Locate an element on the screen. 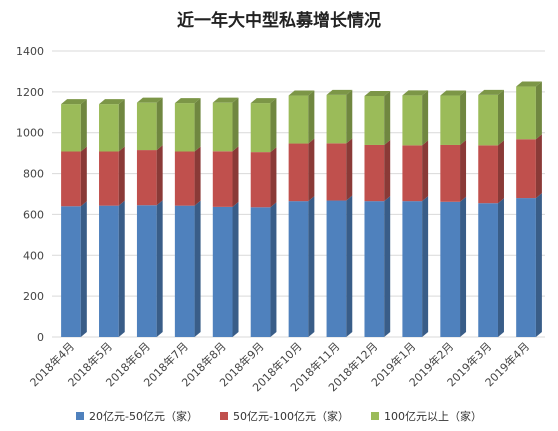 Image resolution: width=558 pixels, height=431 pixels. chart-title: 近一年大中型私募增长情况 is located at coordinates (279, 21).